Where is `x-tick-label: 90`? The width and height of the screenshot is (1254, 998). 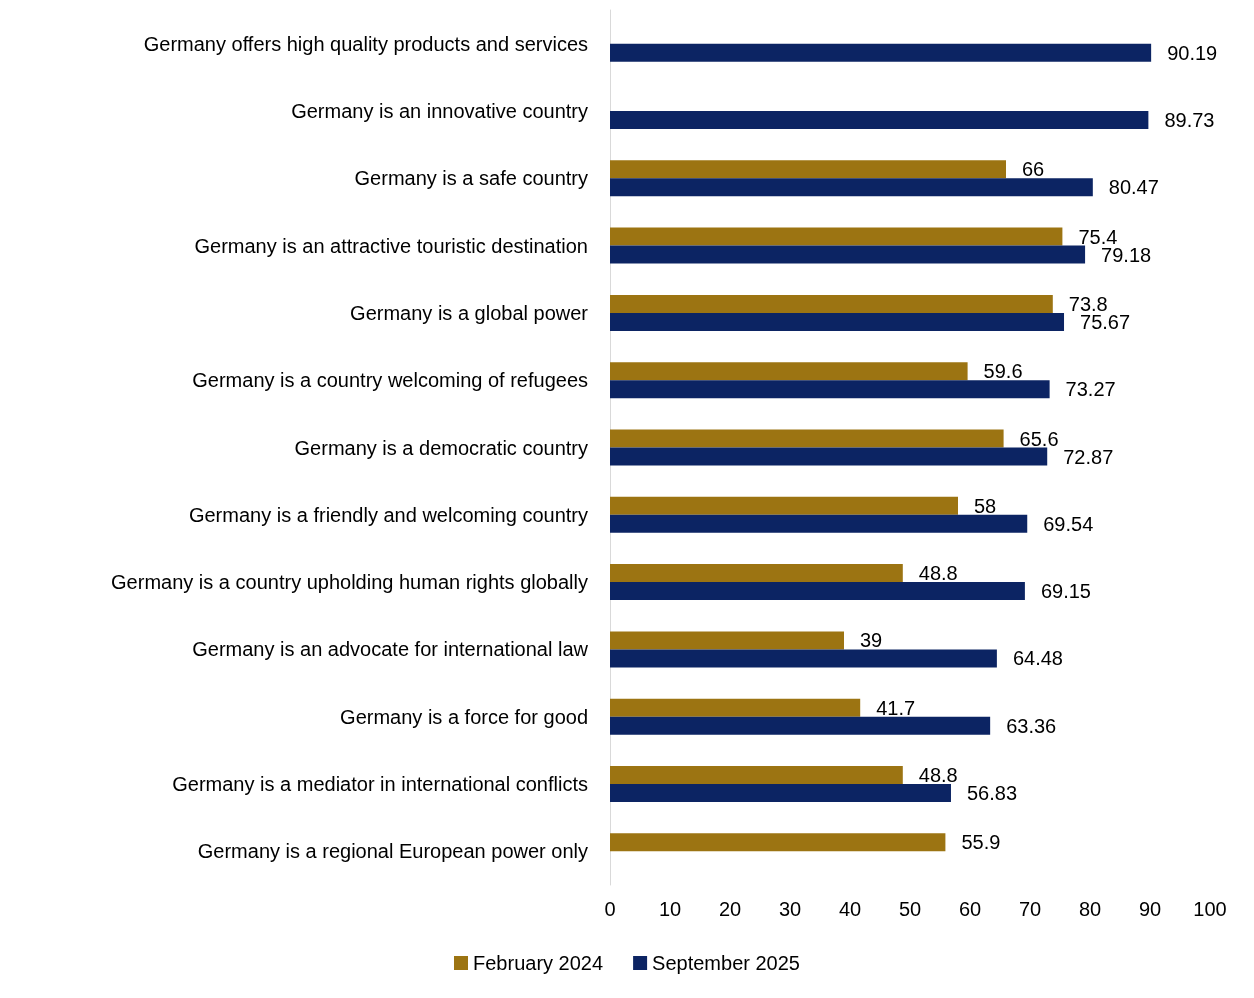 x-tick-label: 90 is located at coordinates (1150, 909).